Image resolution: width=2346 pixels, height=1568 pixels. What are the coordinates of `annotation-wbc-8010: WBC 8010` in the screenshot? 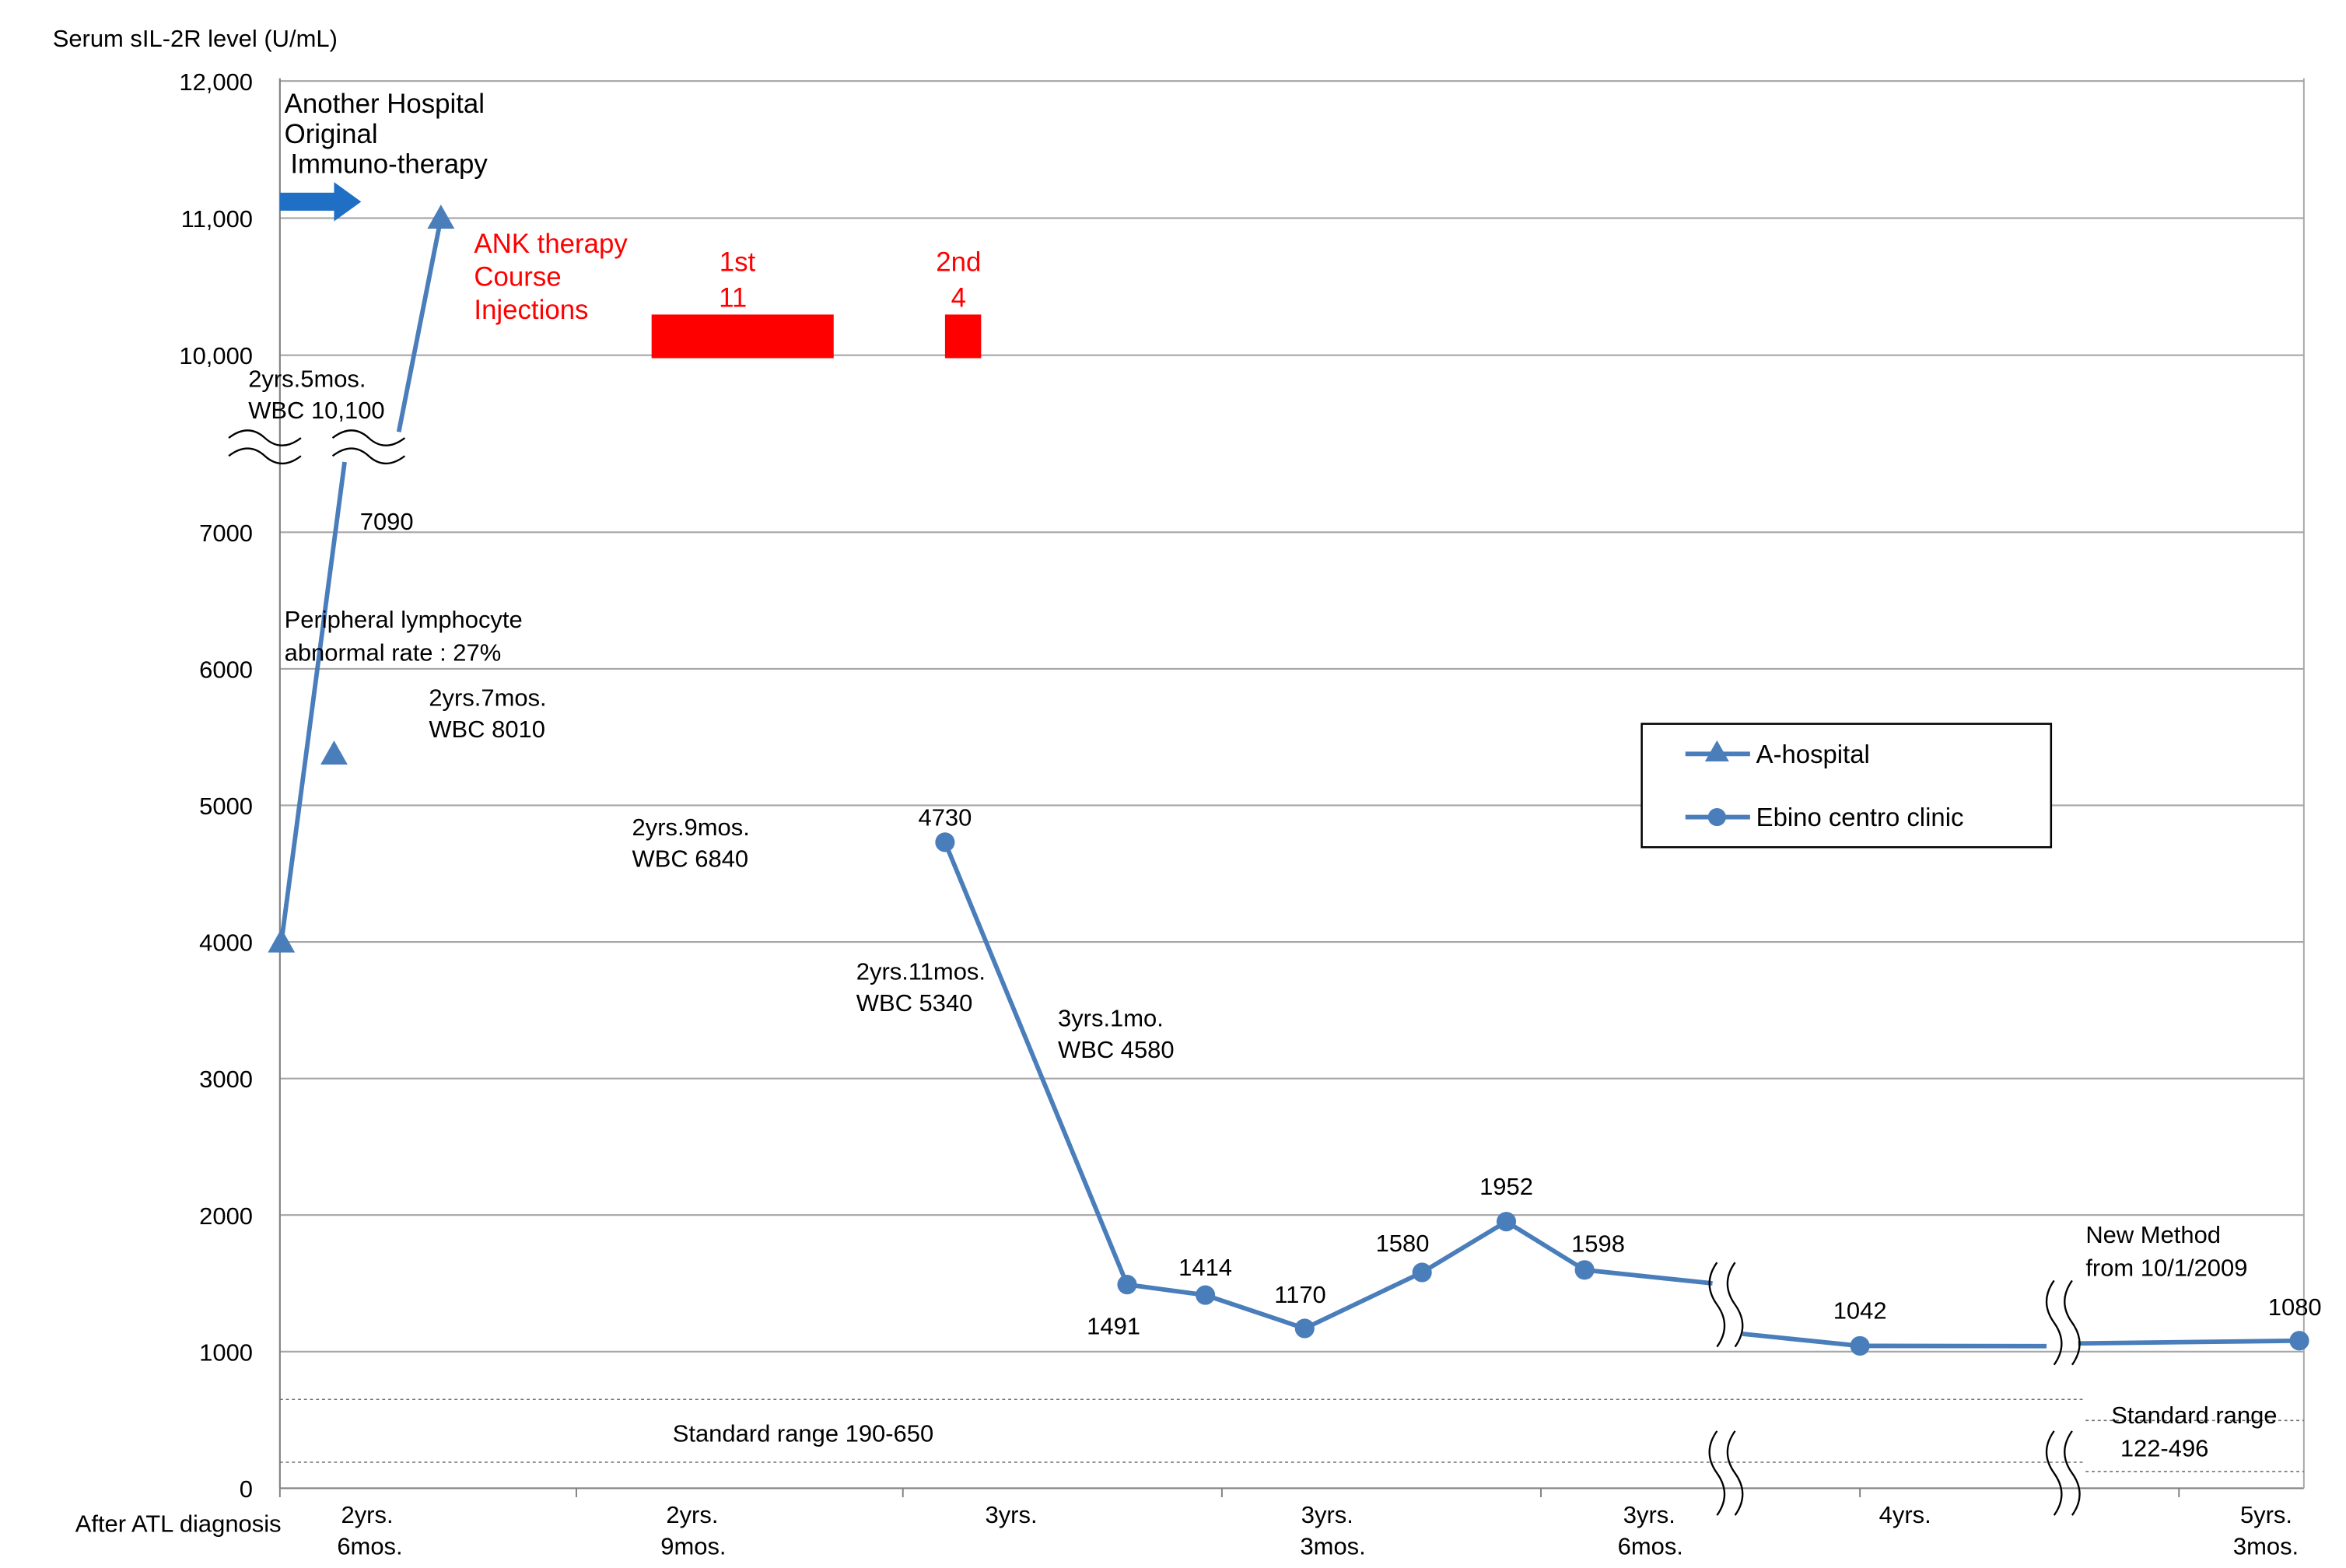 It's located at (487, 729).